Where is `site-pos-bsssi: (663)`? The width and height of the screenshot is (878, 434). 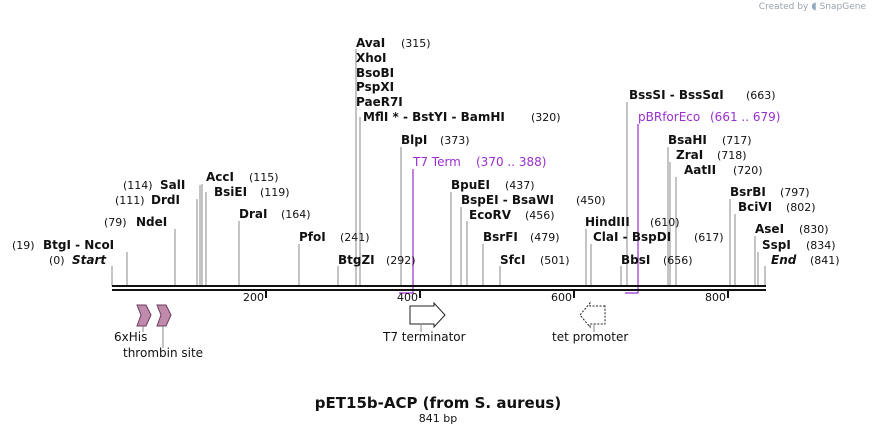
site-pos-bsssi: (663) is located at coordinates (761, 95).